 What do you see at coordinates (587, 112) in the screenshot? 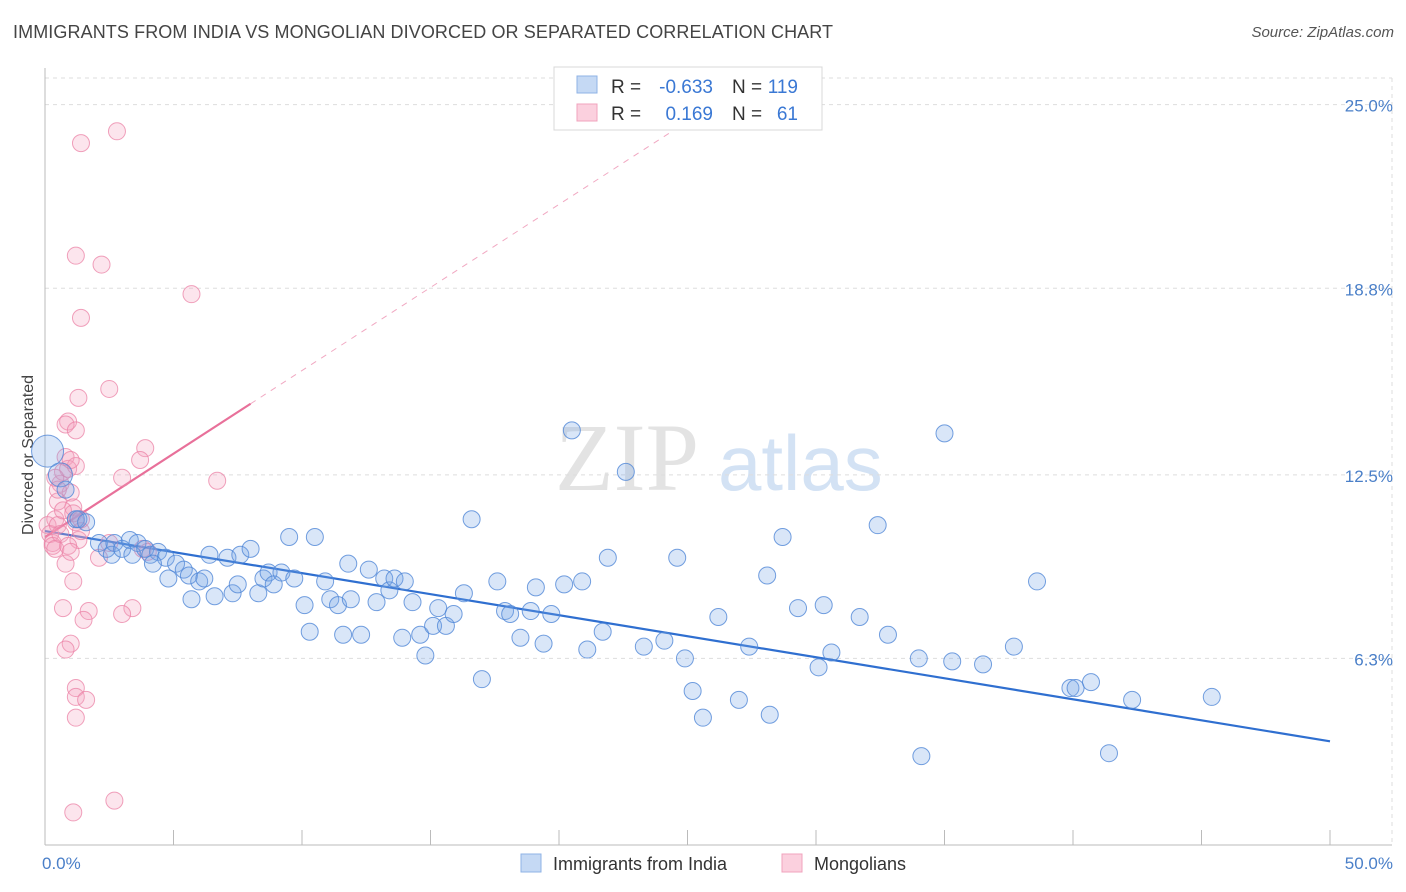
I see `legend-swatch-mongolian` at bounding box center [587, 112].